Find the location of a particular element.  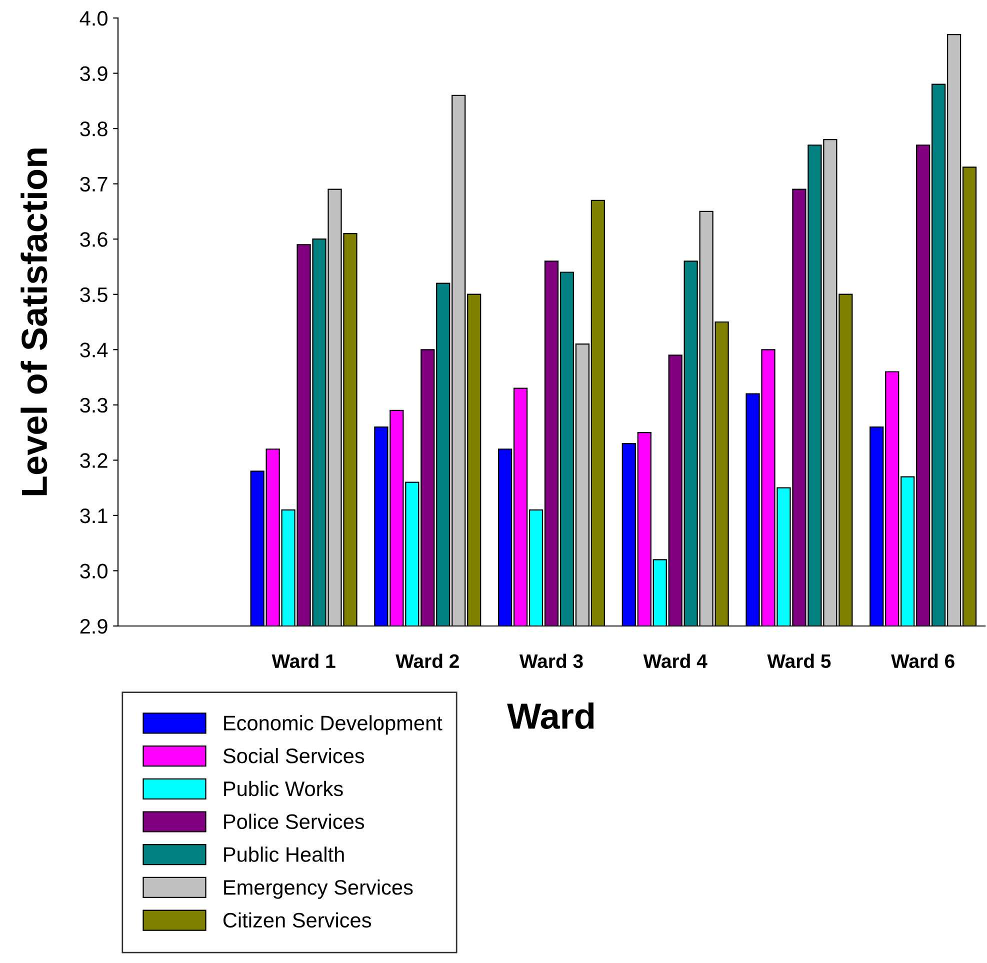

y-tick-label: 3.7 is located at coordinates (94, 184).